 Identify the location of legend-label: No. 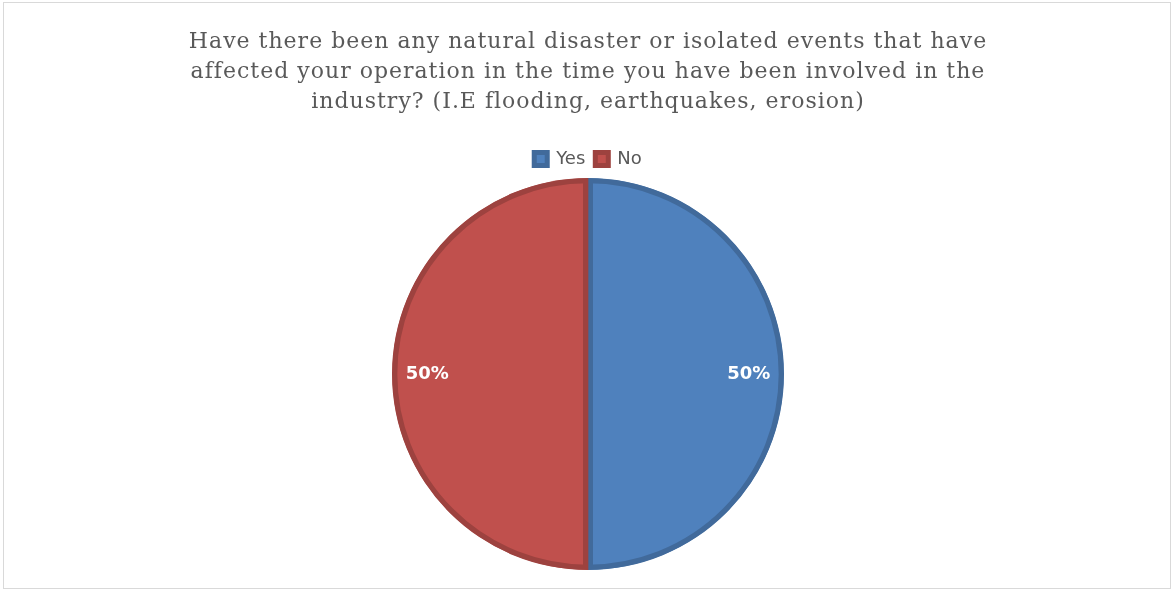
(629, 157).